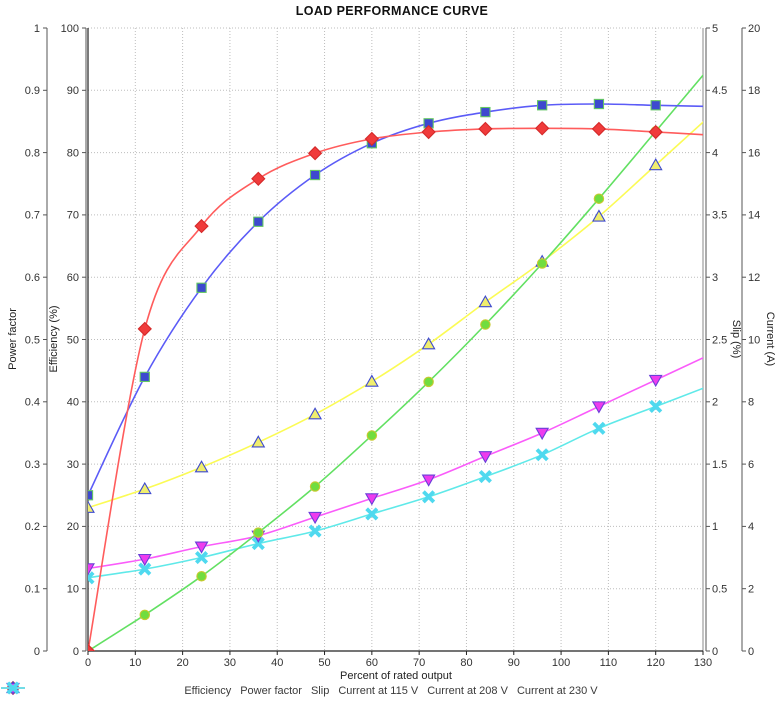 The image size is (782, 713). Describe the element at coordinates (116, 688) in the screenshot. I see `legend-item-efficiency: Efficiency` at that location.